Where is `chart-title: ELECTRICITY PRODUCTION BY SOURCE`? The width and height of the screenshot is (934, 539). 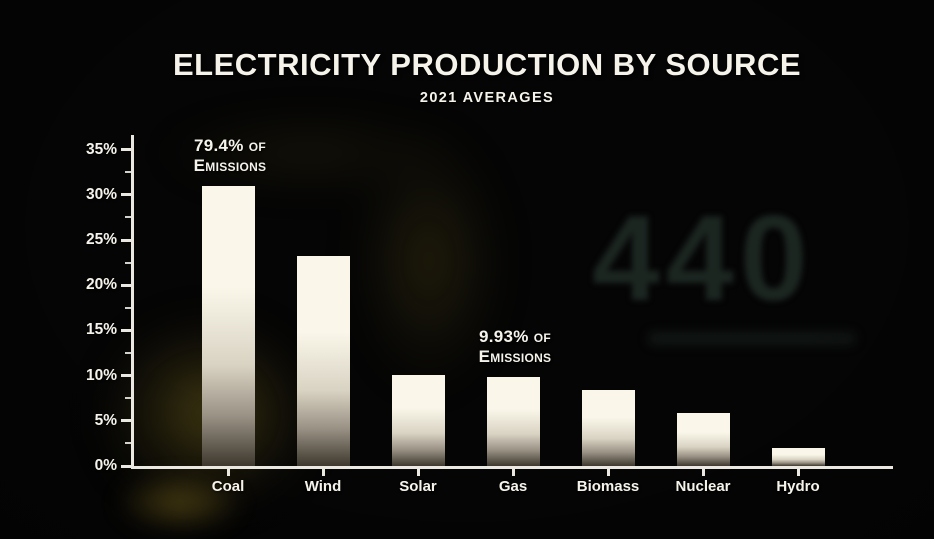
chart-title: ELECTRICITY PRODUCTION BY SOURCE is located at coordinates (487, 64).